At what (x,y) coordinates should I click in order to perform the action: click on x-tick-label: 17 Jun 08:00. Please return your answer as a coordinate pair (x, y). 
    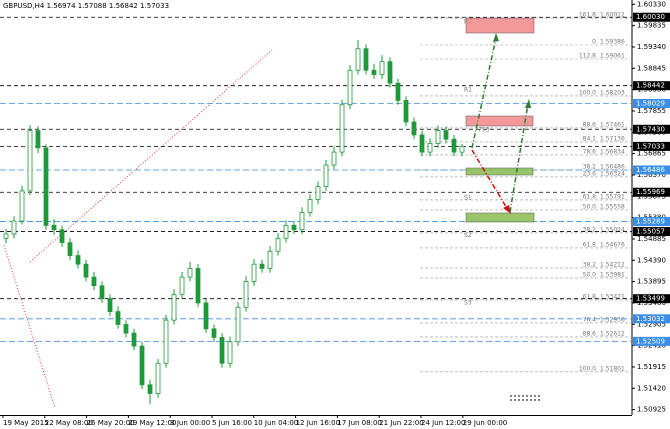
    Looking at the image, I should click on (359, 423).